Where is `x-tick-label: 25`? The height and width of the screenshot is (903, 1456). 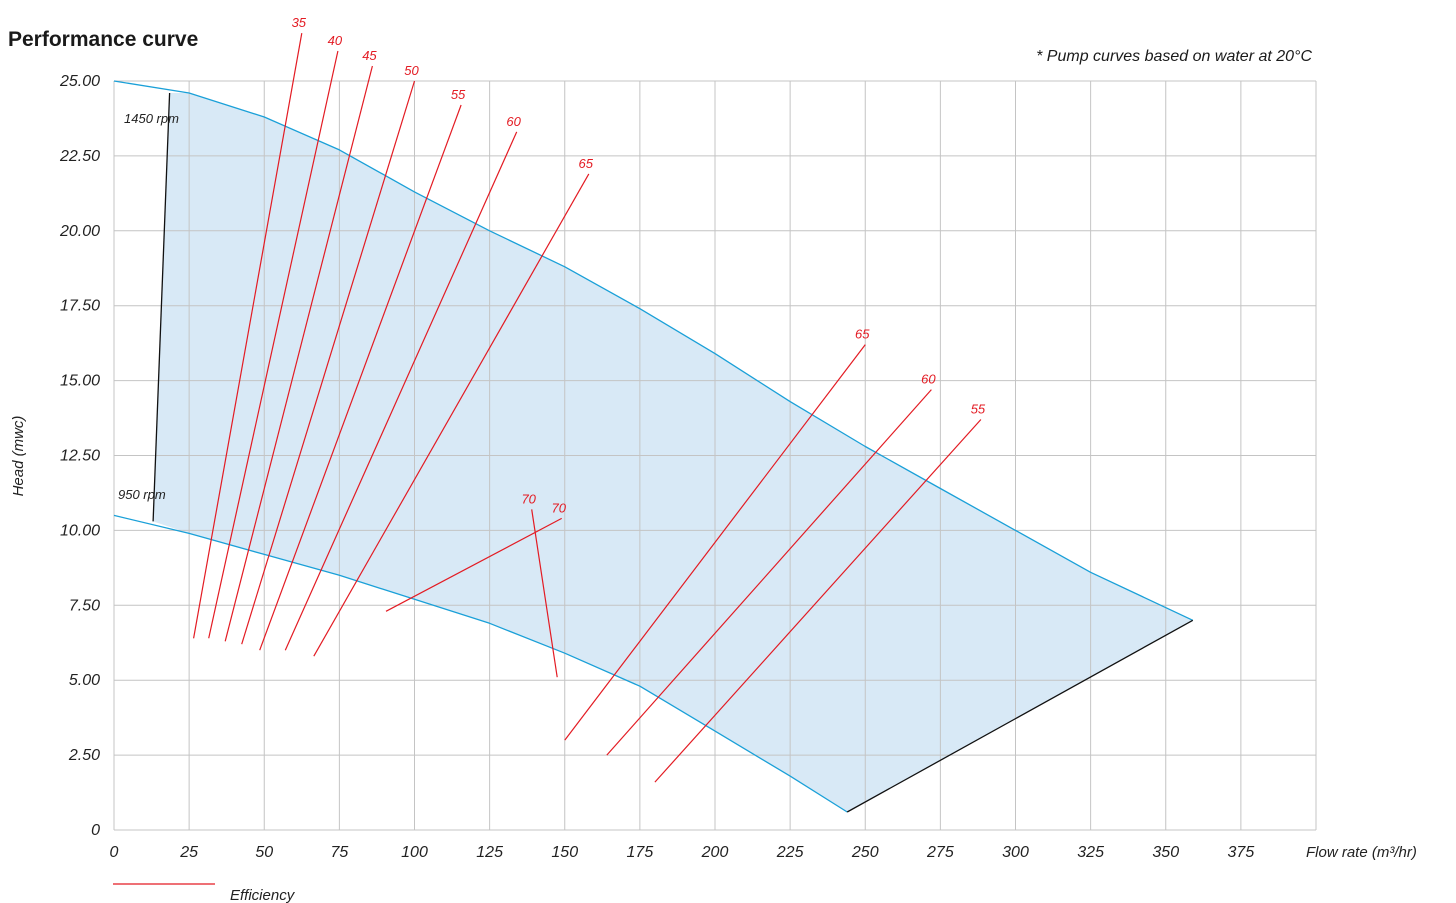 x-tick-label: 25 is located at coordinates (188, 852).